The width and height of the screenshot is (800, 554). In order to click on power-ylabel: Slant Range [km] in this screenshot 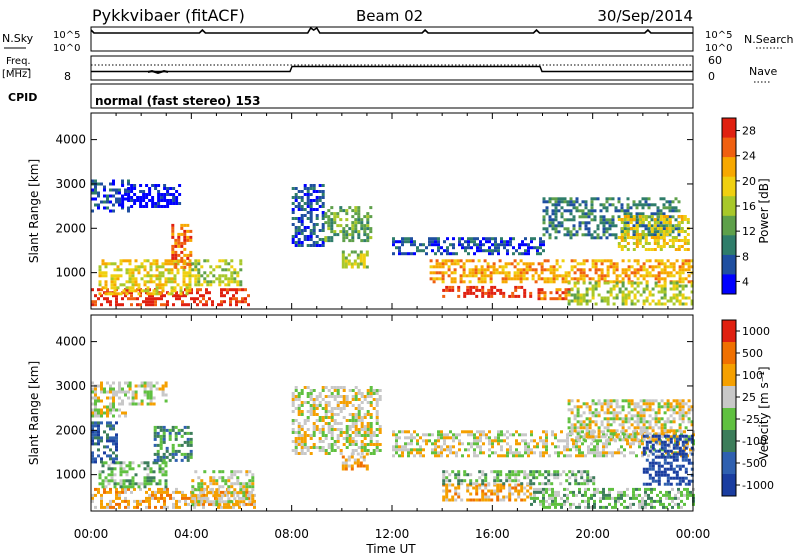, I will do `click(34, 211)`.